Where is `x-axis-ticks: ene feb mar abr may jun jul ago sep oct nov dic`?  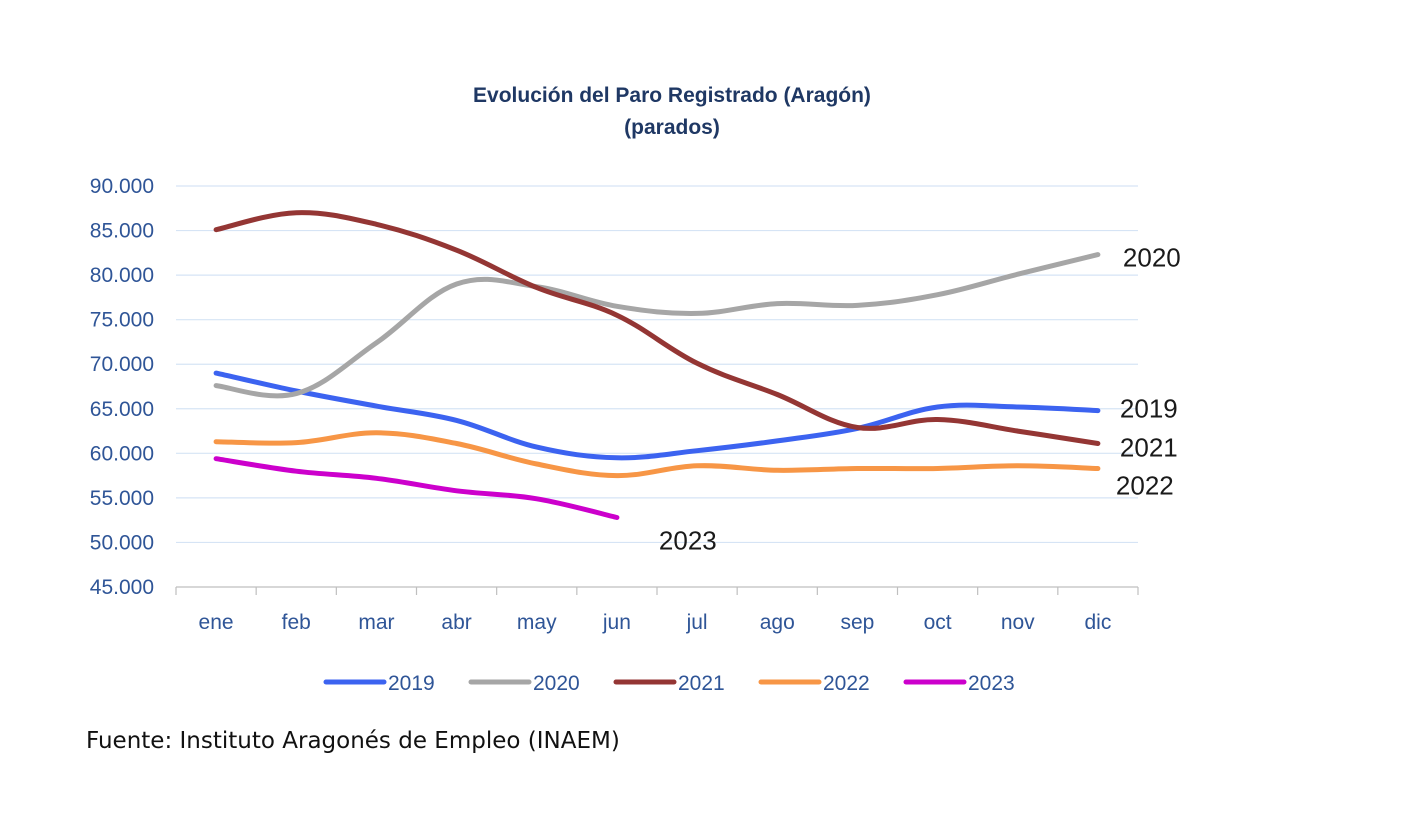 x-axis-ticks: ene feb mar abr may jun jul ago sep oct nov dic is located at coordinates (655, 622).